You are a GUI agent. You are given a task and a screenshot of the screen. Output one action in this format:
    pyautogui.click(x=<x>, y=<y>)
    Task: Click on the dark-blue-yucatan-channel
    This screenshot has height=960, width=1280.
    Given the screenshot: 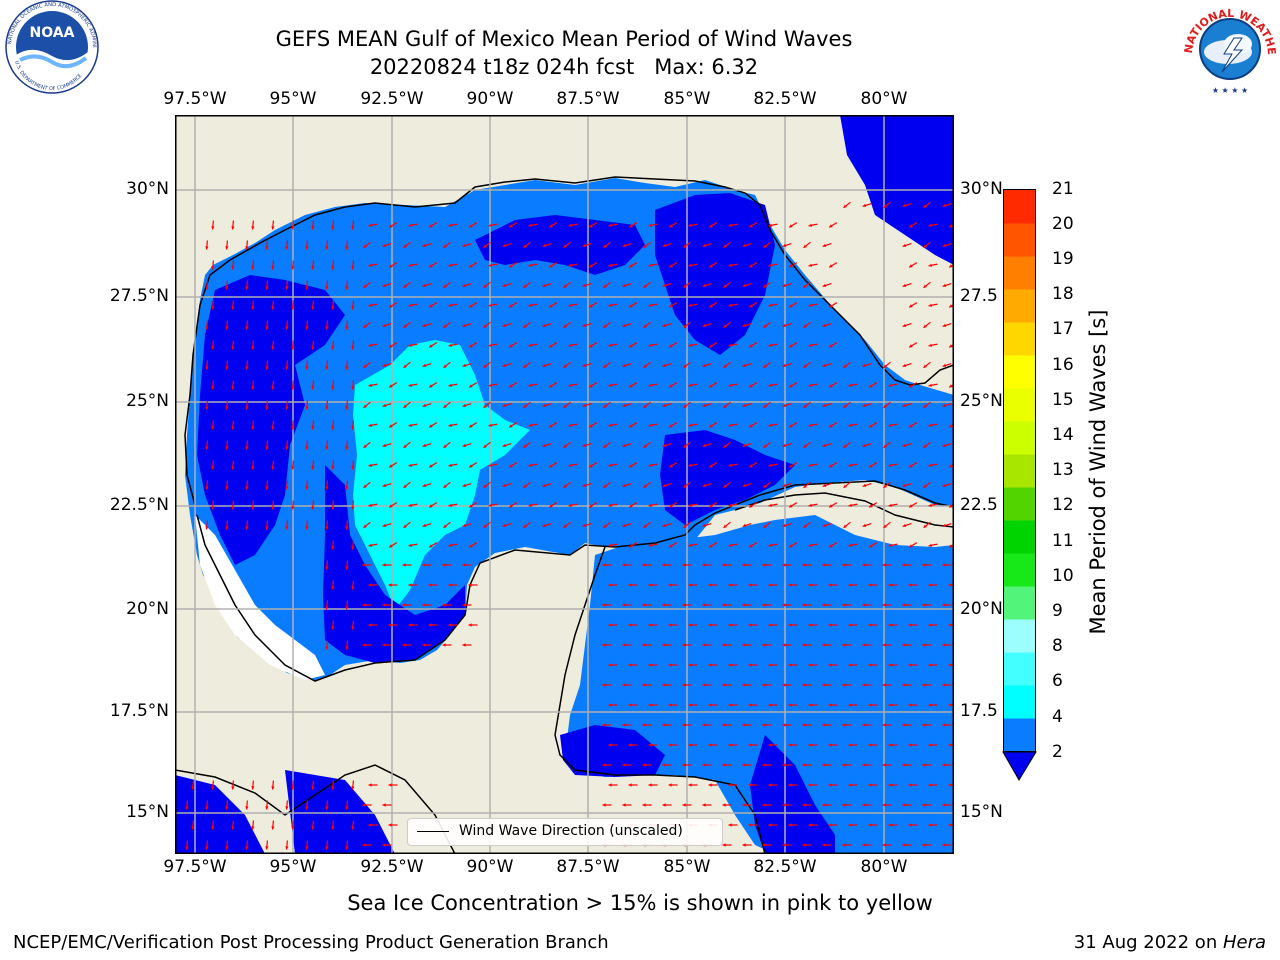 What is the action you would take?
    pyautogui.click(x=727, y=477)
    